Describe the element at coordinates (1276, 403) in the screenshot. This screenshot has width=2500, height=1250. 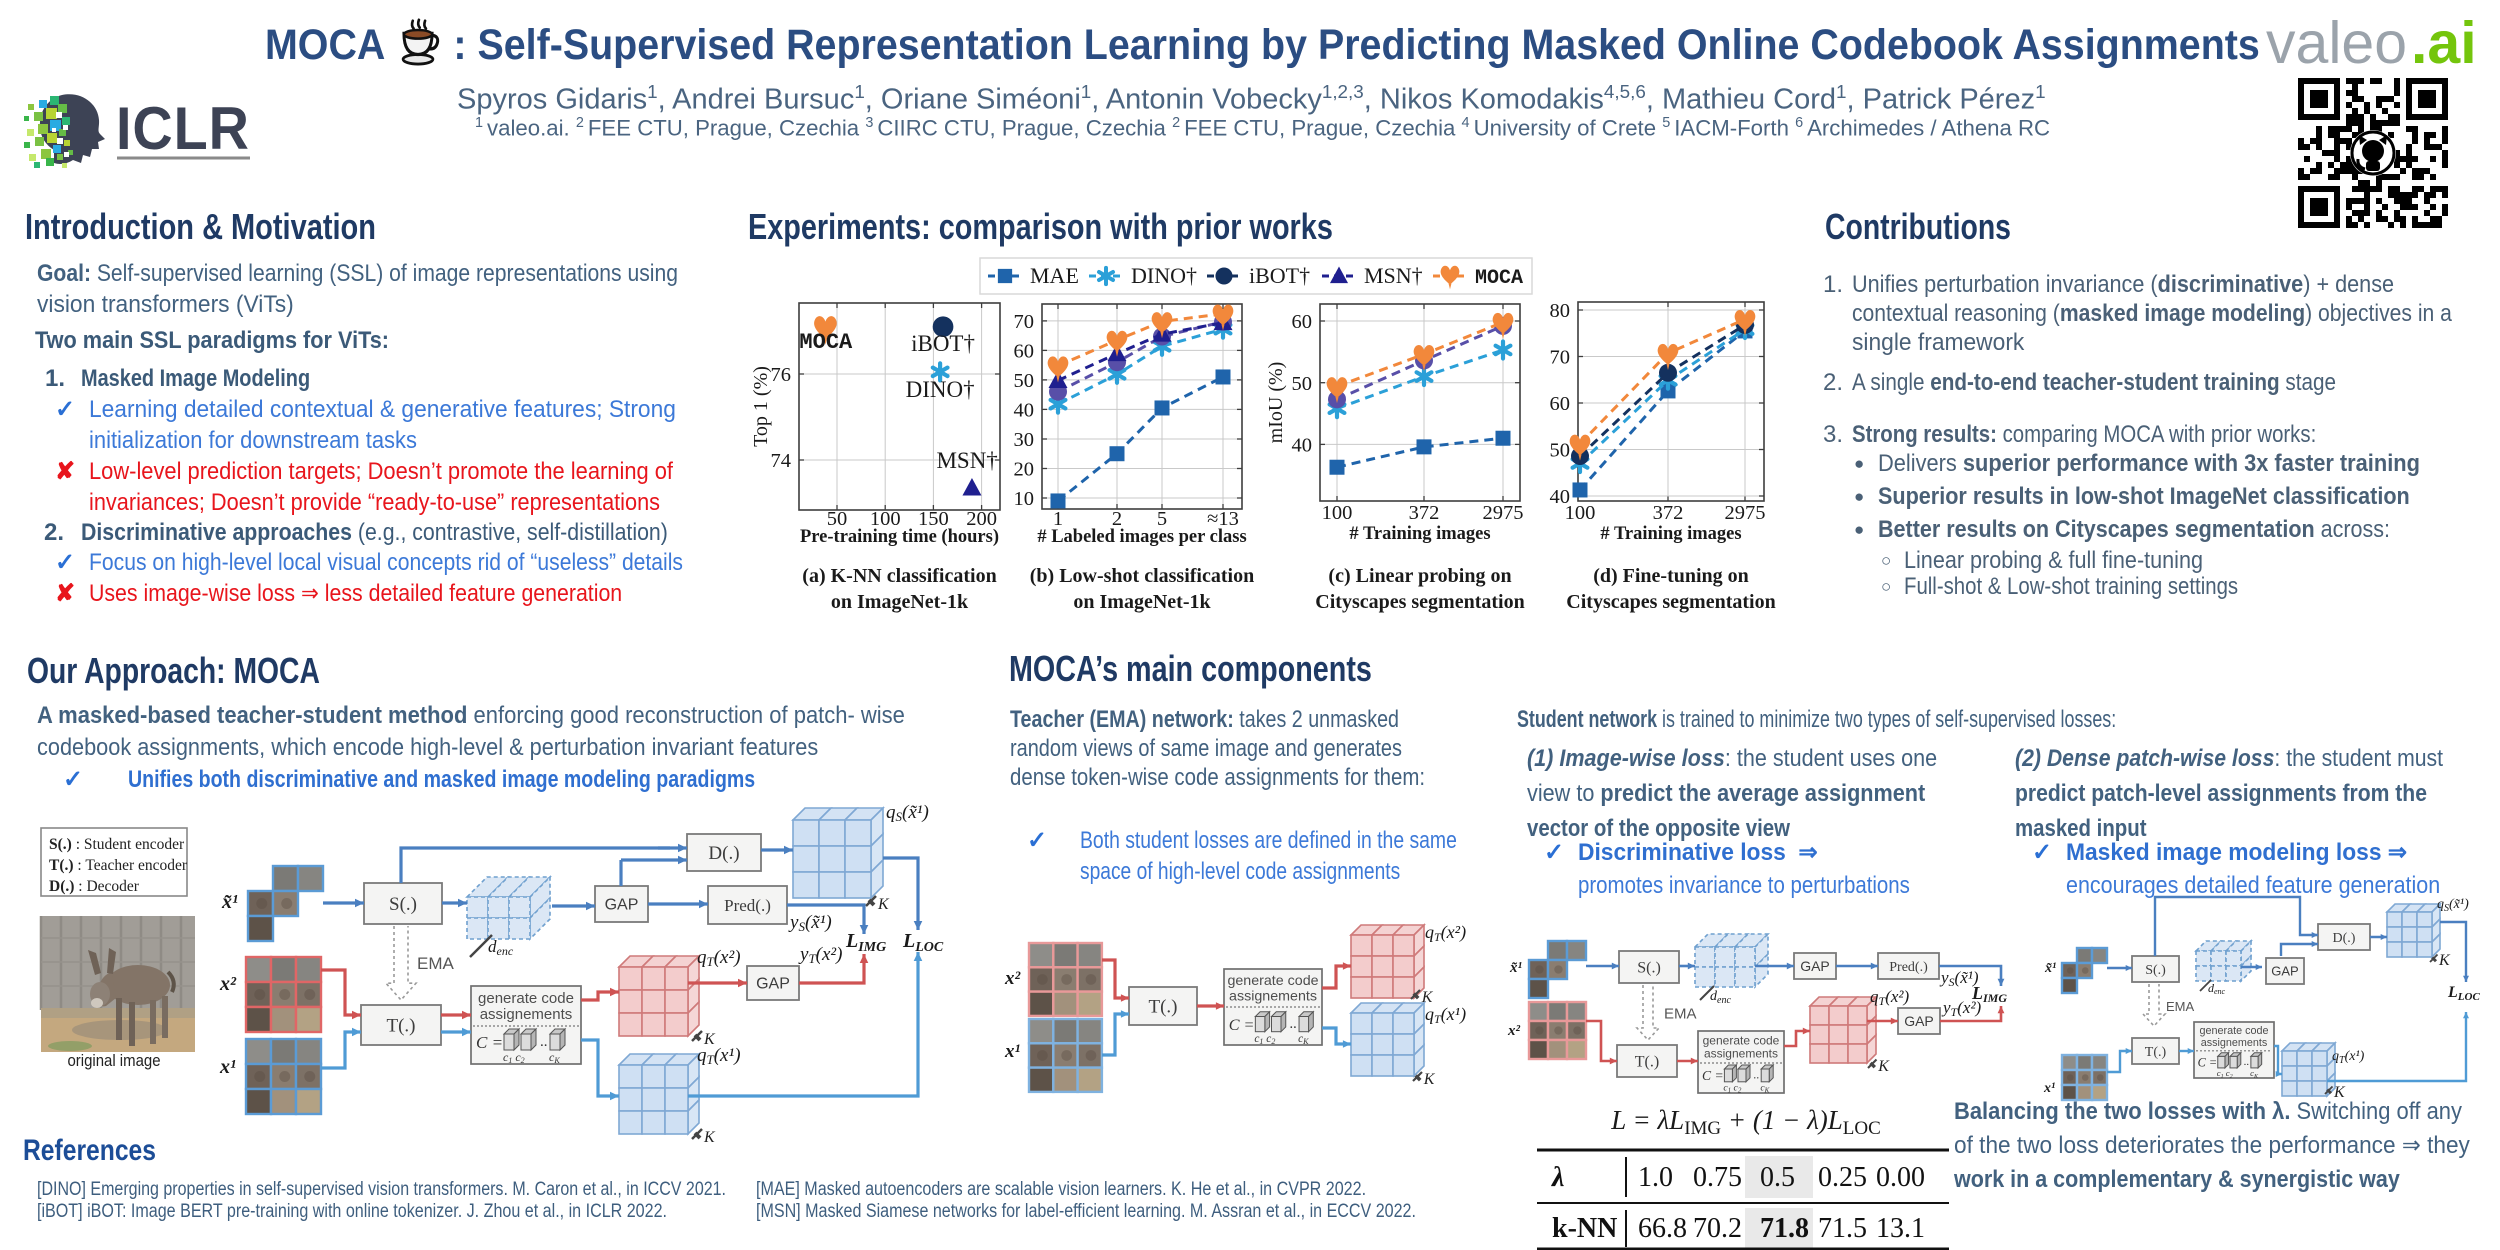
I see `svg-text: mIoU (%)` at that location.